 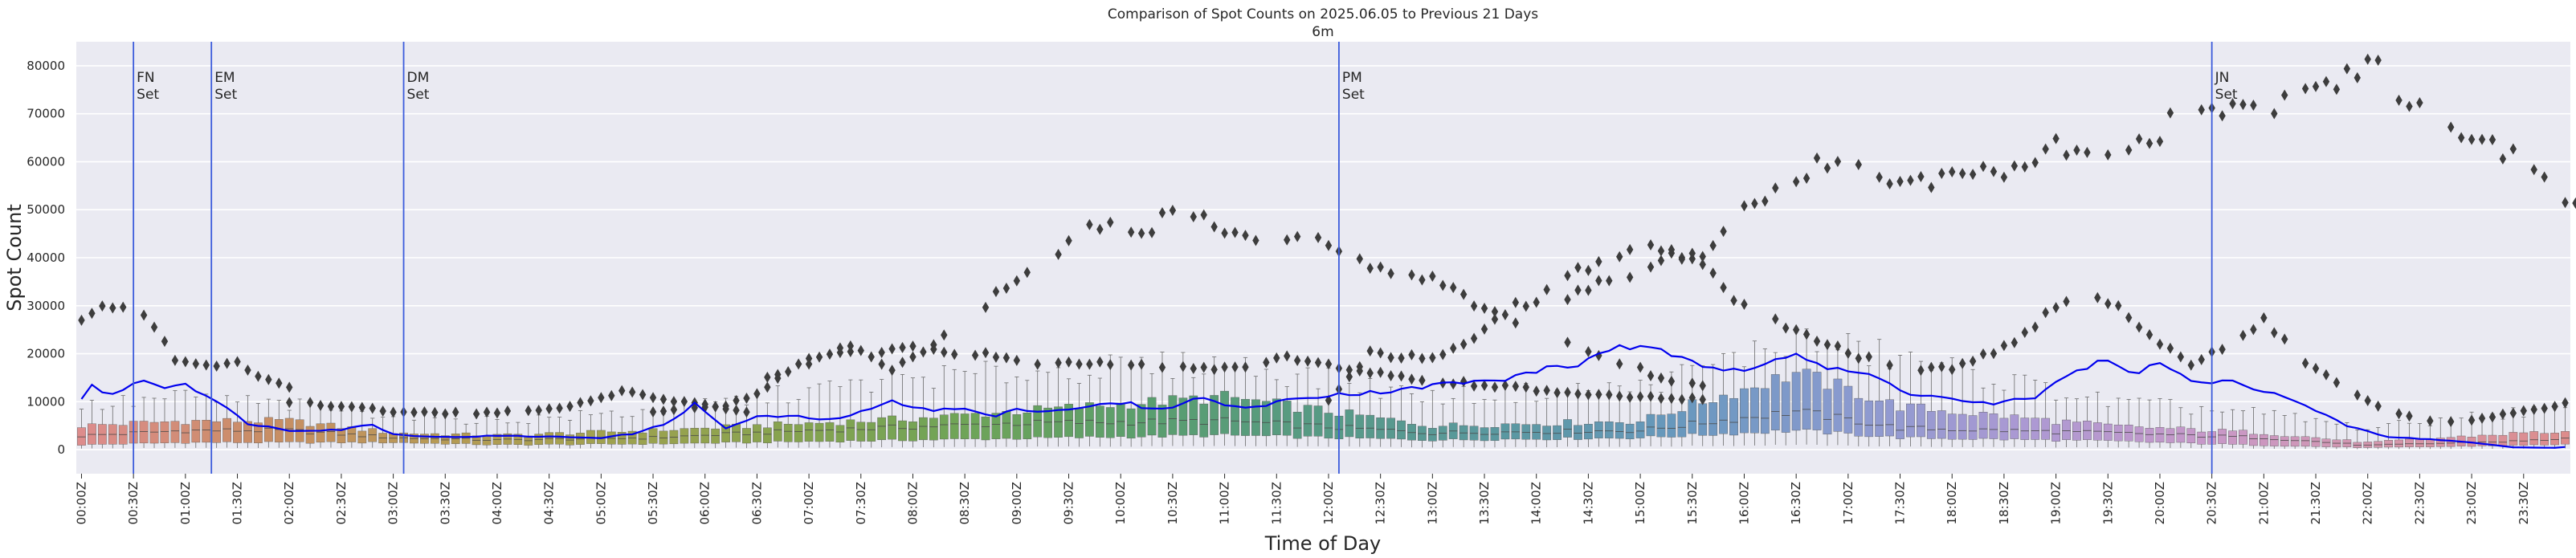 I want to click on x-tick-label: 16:00Z, so click(x=1744, y=503).